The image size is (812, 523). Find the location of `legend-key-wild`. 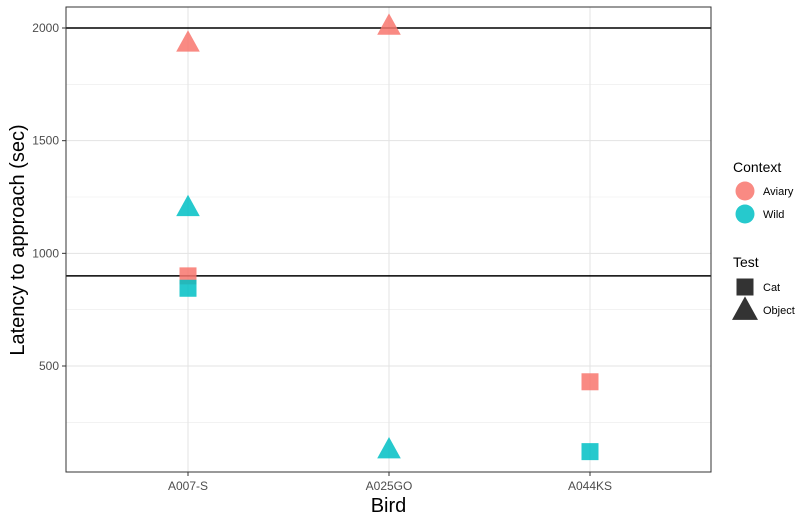

legend-key-wild is located at coordinates (745, 214).